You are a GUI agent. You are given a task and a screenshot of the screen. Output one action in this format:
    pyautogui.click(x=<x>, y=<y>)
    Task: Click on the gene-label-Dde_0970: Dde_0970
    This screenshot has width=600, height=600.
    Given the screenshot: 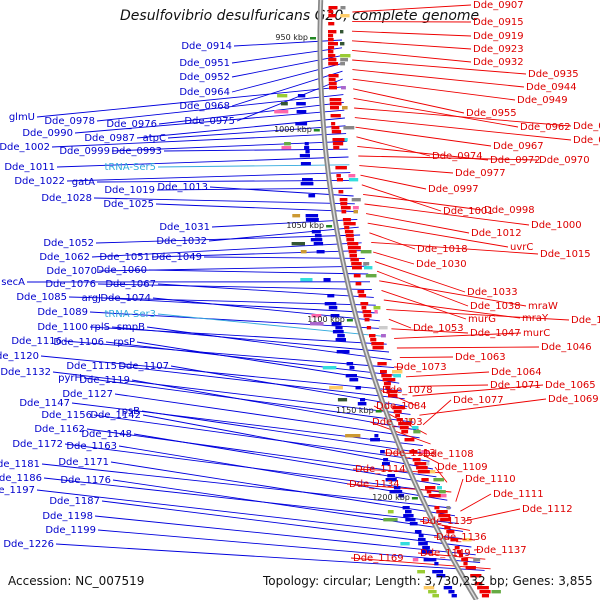 What is the action you would take?
    pyautogui.click(x=564, y=160)
    